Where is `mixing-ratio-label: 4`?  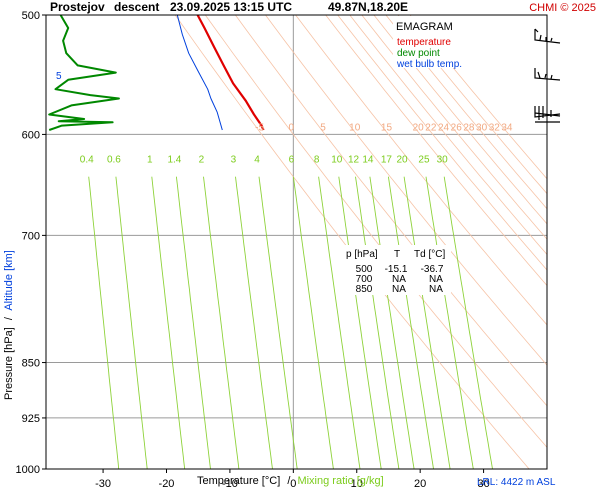
mixing-ratio-label: 4 is located at coordinates (257, 159).